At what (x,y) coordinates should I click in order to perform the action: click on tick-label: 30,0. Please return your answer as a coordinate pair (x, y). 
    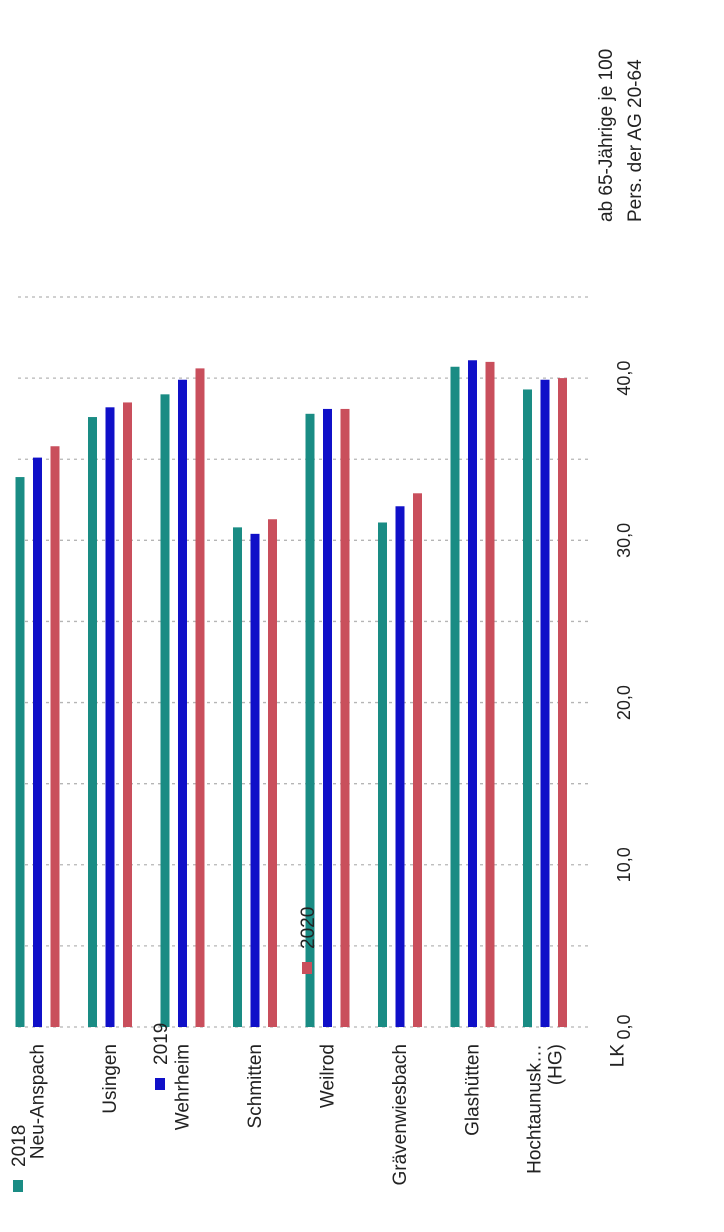
    Looking at the image, I should click on (624, 540).